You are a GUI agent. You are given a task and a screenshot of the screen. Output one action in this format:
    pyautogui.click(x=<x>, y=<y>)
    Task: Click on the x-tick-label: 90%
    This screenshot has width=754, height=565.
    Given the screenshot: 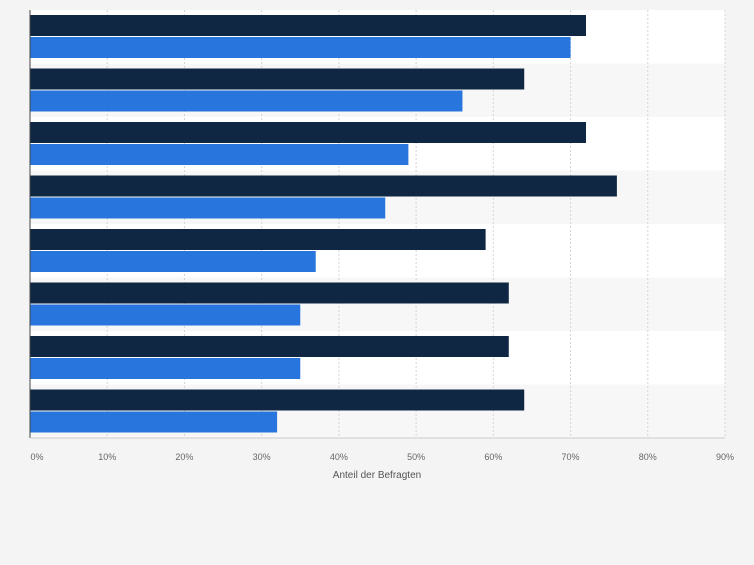 What is the action you would take?
    pyautogui.click(x=725, y=457)
    